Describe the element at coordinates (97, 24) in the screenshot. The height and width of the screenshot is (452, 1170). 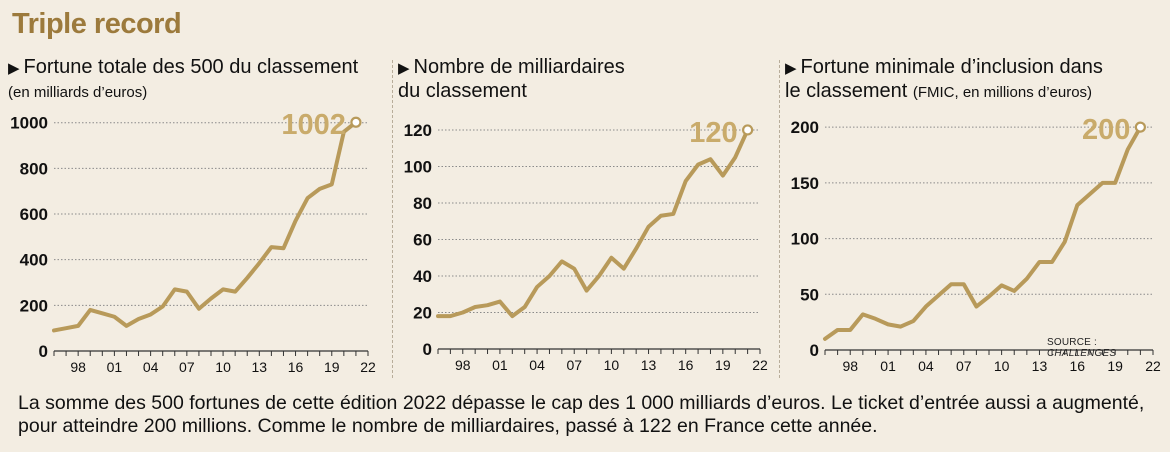
I see `page-title: Triple record` at that location.